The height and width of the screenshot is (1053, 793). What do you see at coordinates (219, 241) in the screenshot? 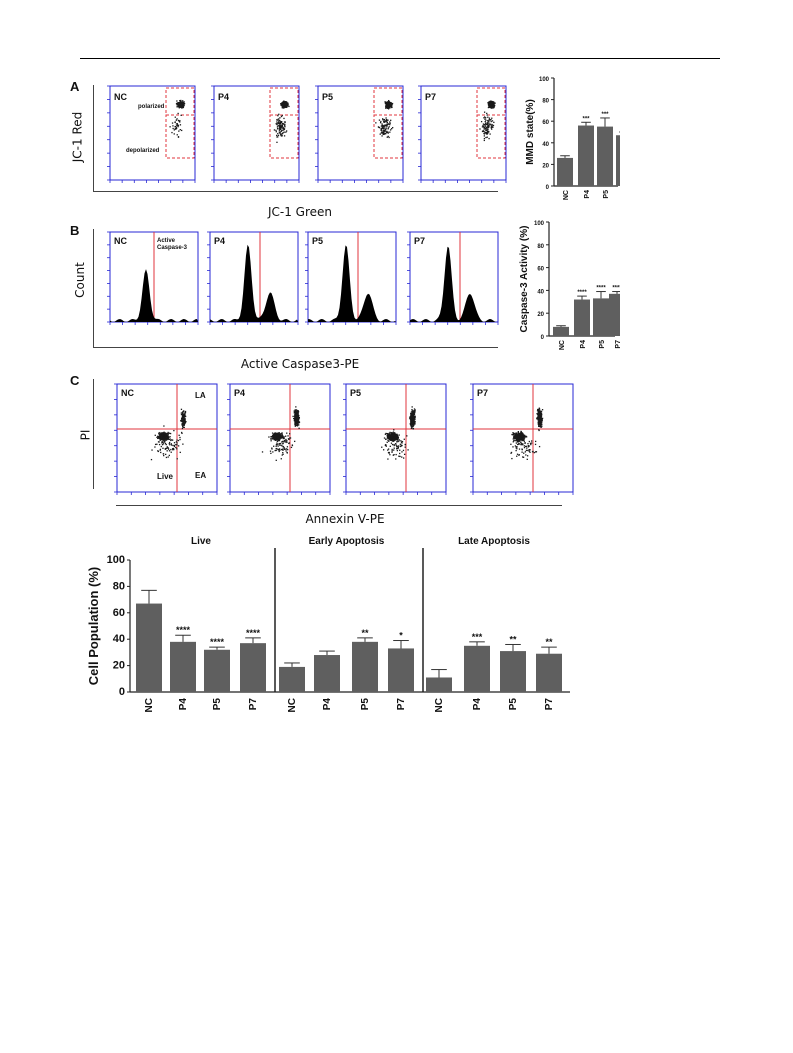
I see `plot-label: P4` at bounding box center [219, 241].